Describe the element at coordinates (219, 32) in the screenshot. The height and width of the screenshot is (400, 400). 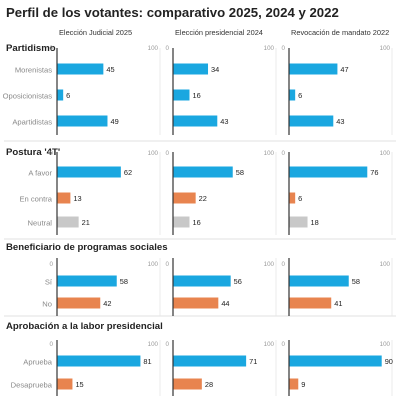
I see `column-header: Elección presidencial 2024` at that location.